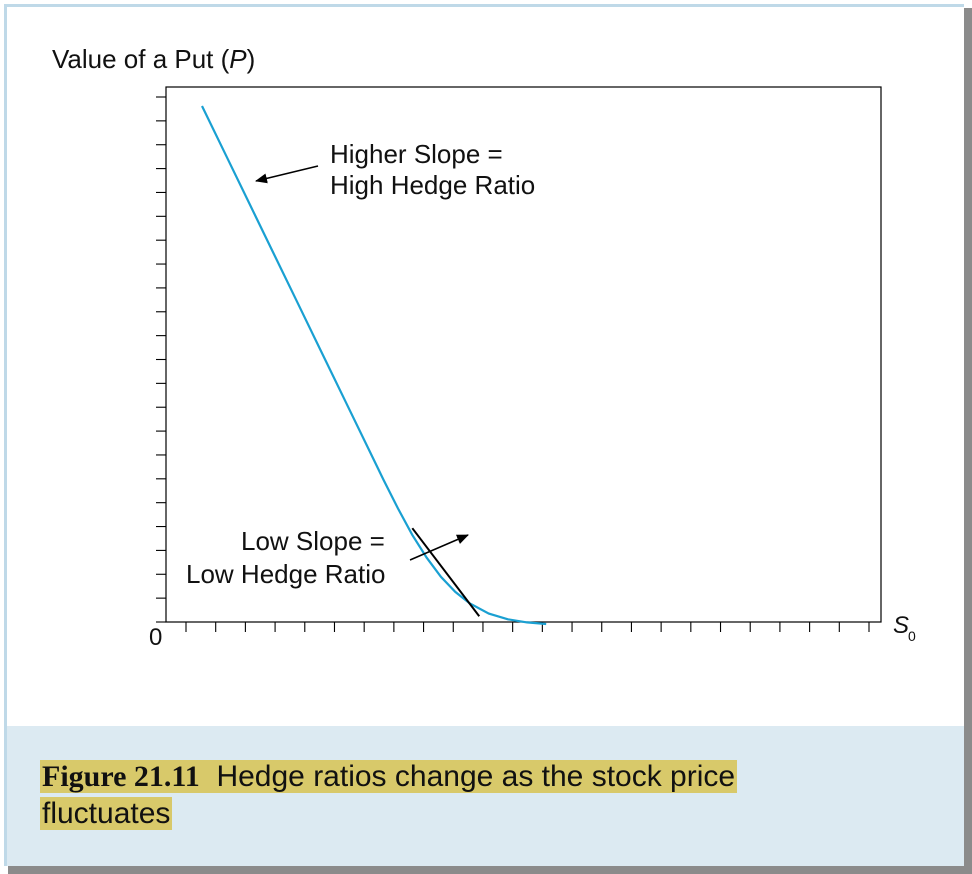  I want to click on annotation-low-line1: Low Slope =, so click(313, 541).